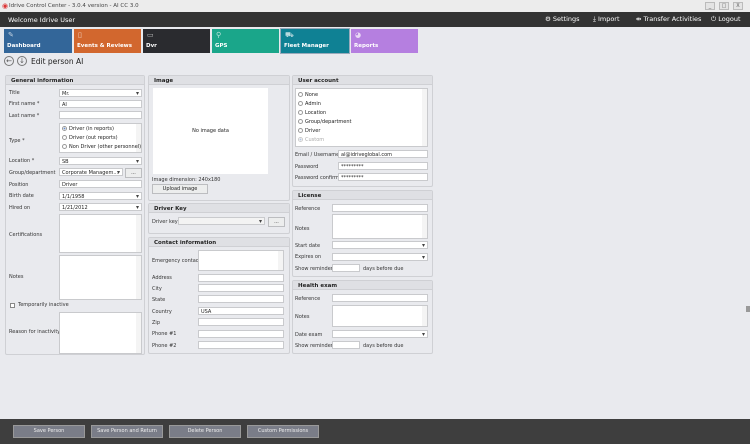  I want to click on email-input: al@idriveglobal.com, so click(383, 154).